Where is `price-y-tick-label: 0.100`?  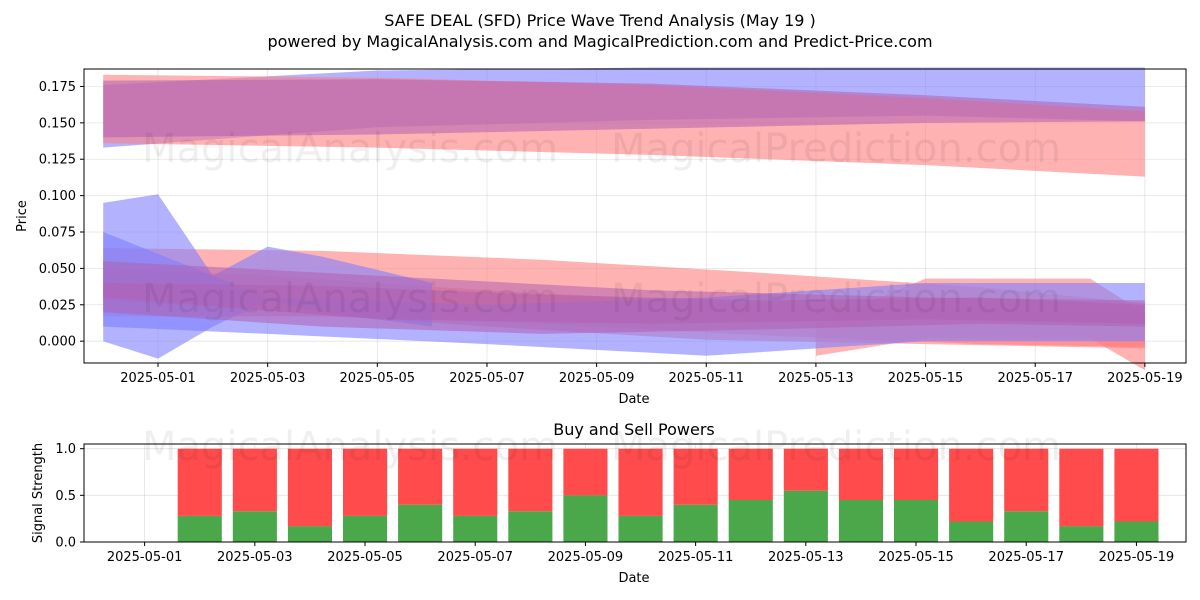
price-y-tick-label: 0.100 is located at coordinates (57, 196).